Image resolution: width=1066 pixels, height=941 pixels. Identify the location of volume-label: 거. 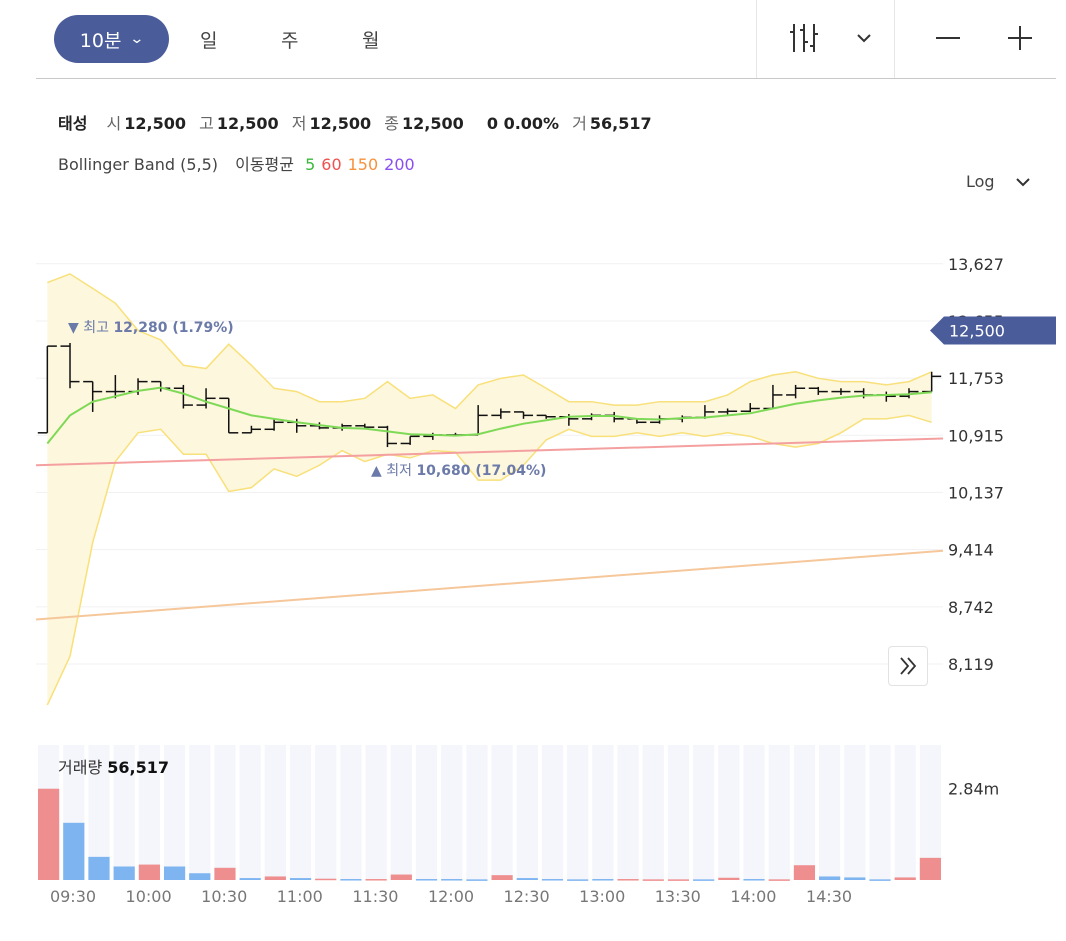
(579, 123).